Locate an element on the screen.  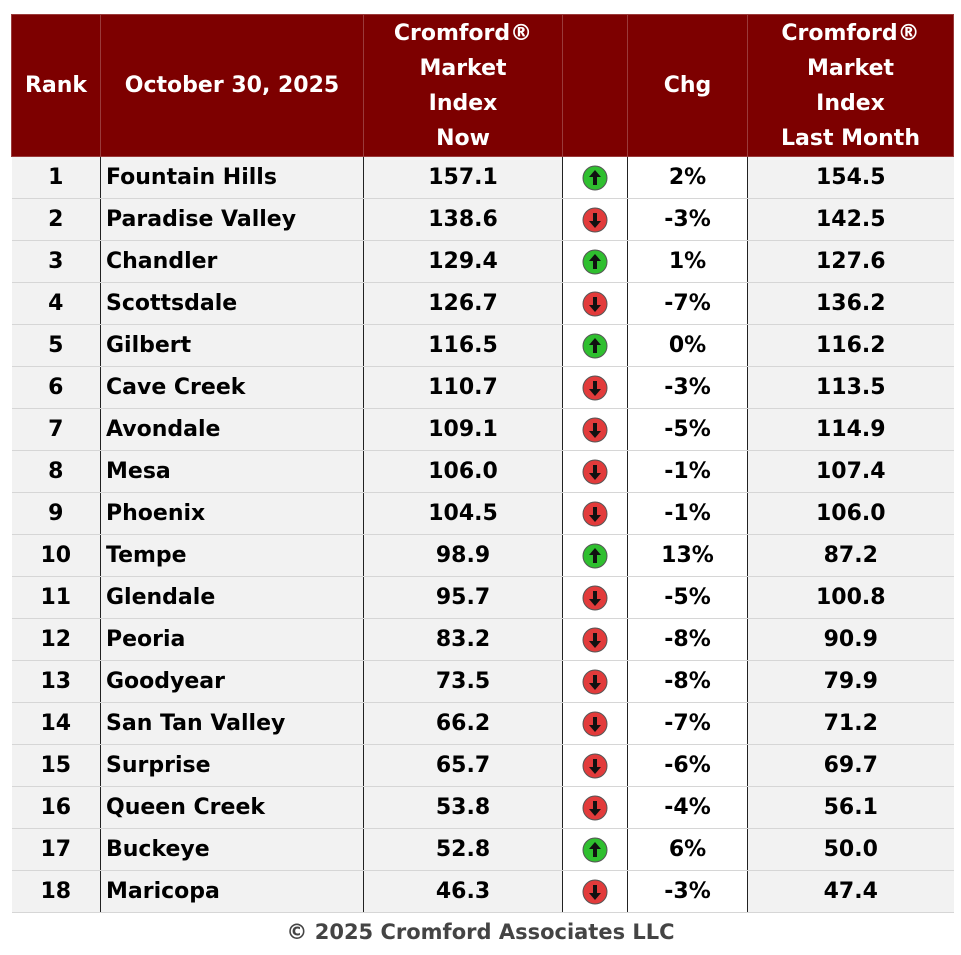
city-cell: Glendale is located at coordinates (232, 597).